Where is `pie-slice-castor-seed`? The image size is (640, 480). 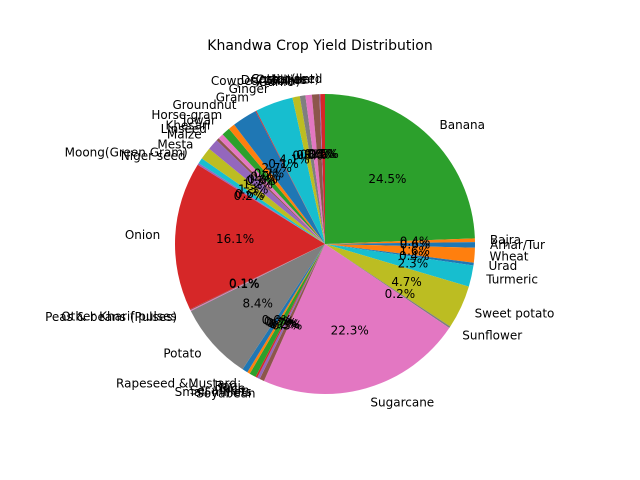 pie-slice-castor-seed is located at coordinates (322, 168).